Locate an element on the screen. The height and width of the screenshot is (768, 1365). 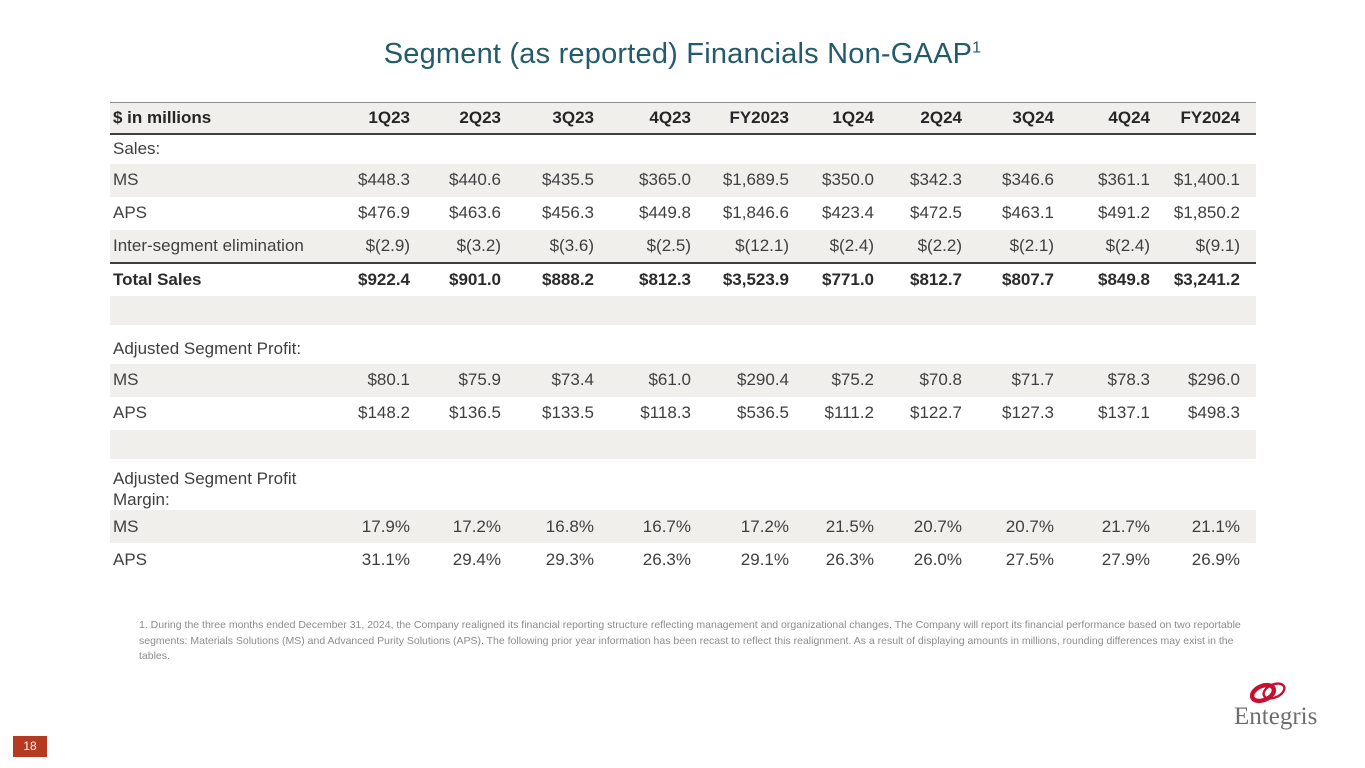
value-cell: $888.2 is located at coordinates (568, 279).